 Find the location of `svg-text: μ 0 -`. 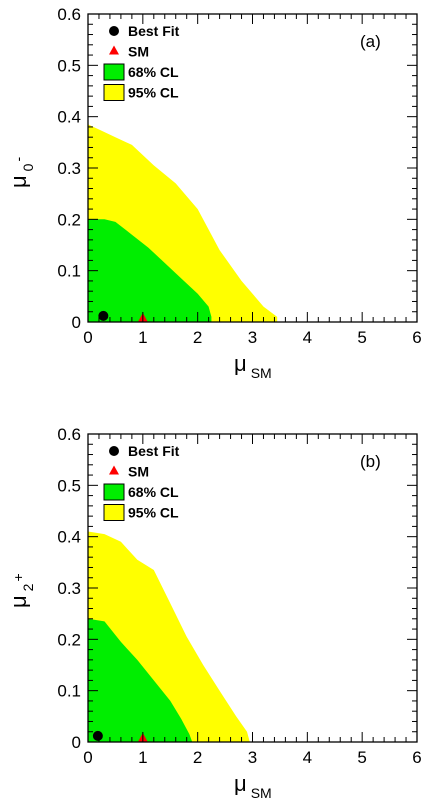

svg-text: μ 0 - is located at coordinates (21, 172).